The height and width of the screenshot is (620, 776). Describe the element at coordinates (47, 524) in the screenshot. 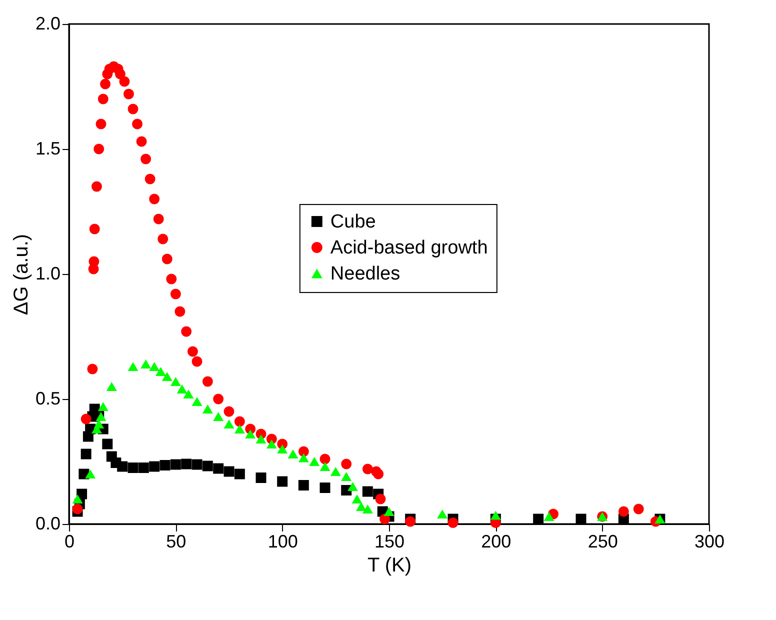

I see `y-tick-label: 0.0` at that location.